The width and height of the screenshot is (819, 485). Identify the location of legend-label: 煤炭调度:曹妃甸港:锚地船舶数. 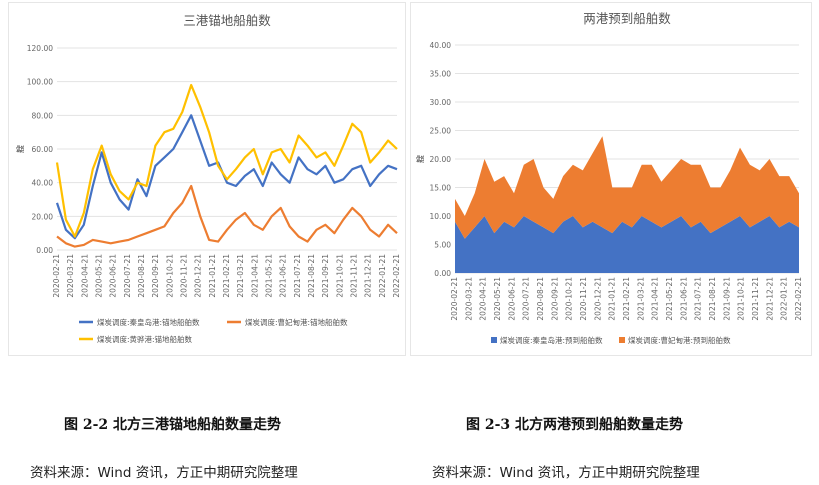
(296, 322).